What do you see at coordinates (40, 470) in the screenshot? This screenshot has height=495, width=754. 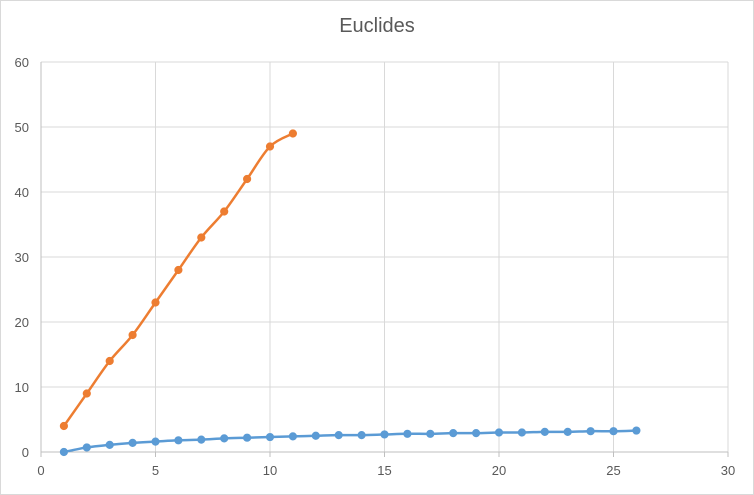 I see `x-tick-label: 0` at bounding box center [40, 470].